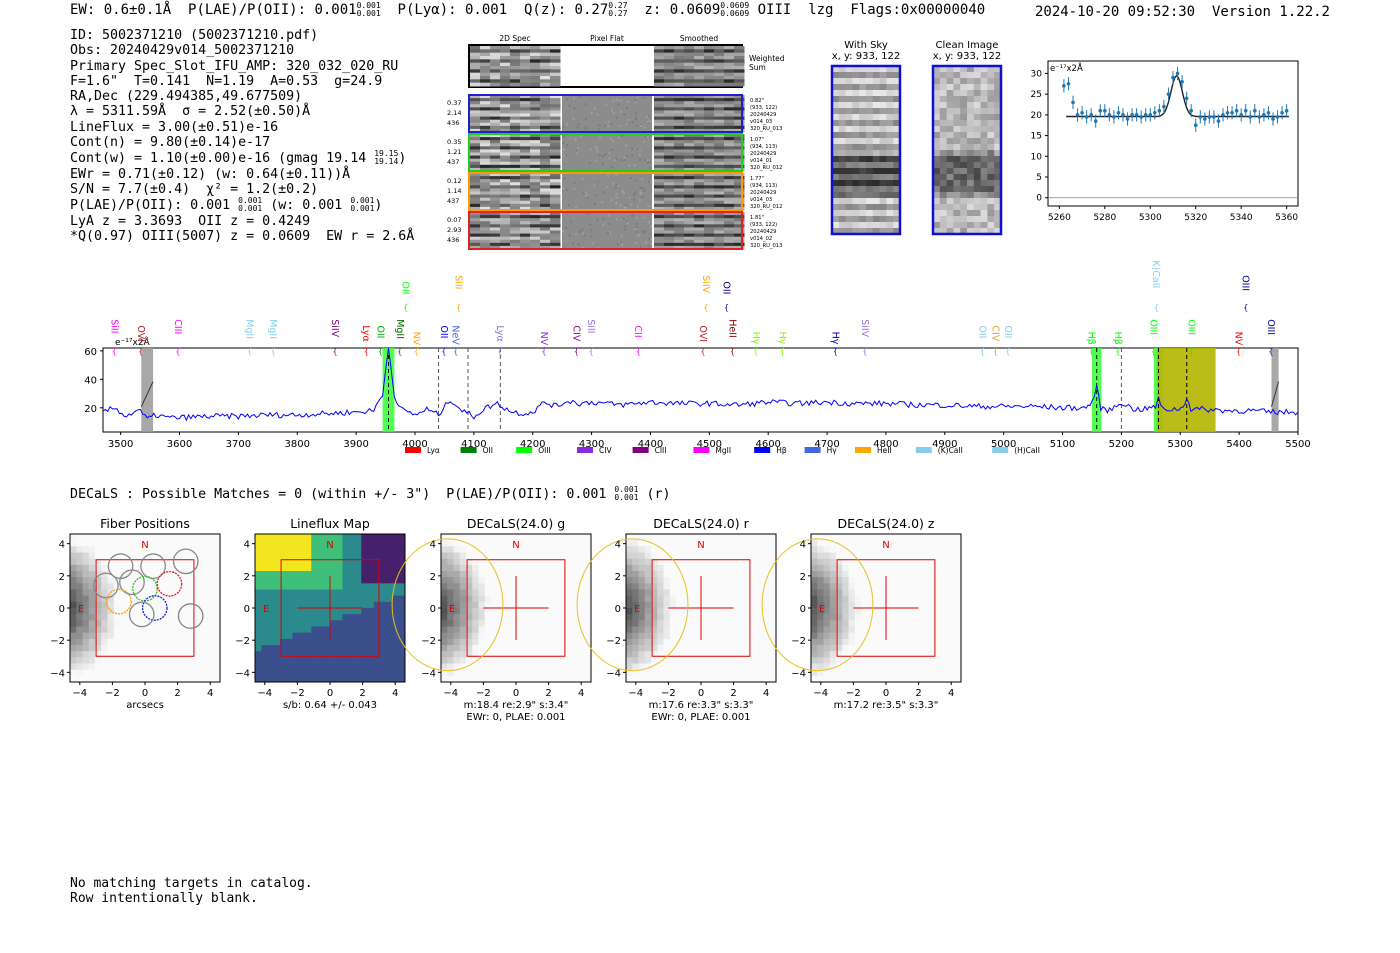 This screenshot has width=1400, height=953. I want to click on spectral-line-name: NV, so click(1238, 339).